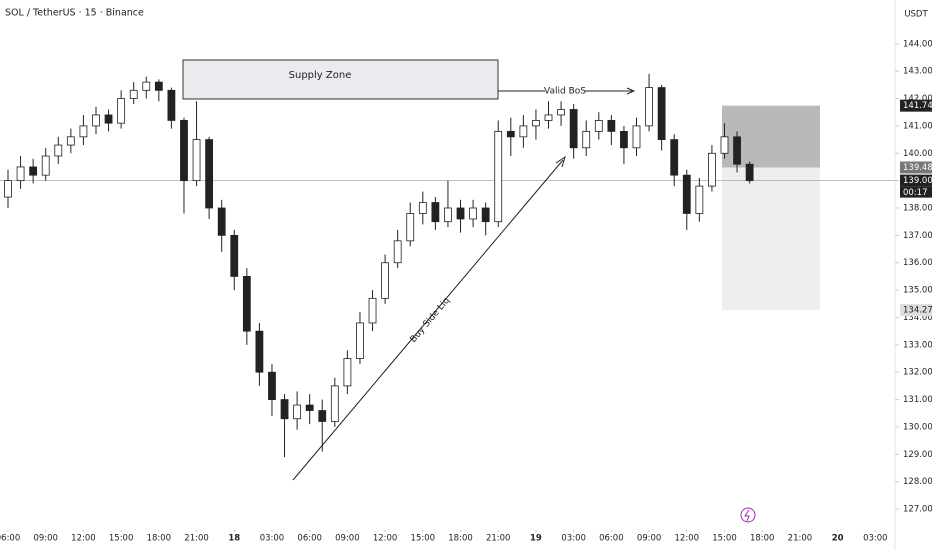 The image size is (932, 554). Describe the element at coordinates (917, 126) in the screenshot. I see `y-tick-label: 141.00` at that location.